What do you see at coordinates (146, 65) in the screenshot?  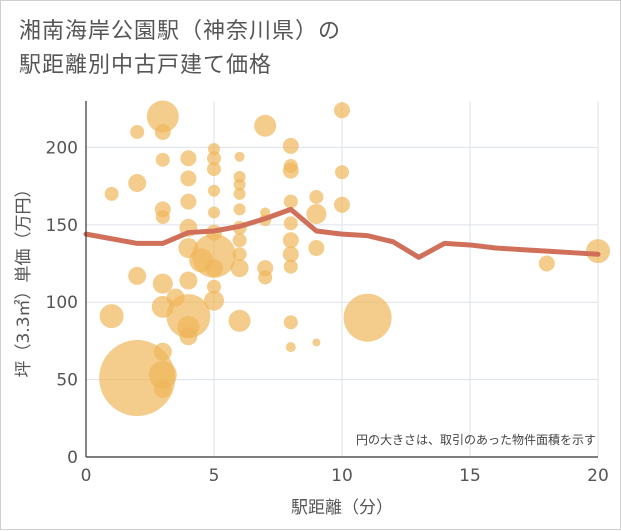 I see `chart-title-line2: 駅距離別中古戸建て価格` at bounding box center [146, 65].